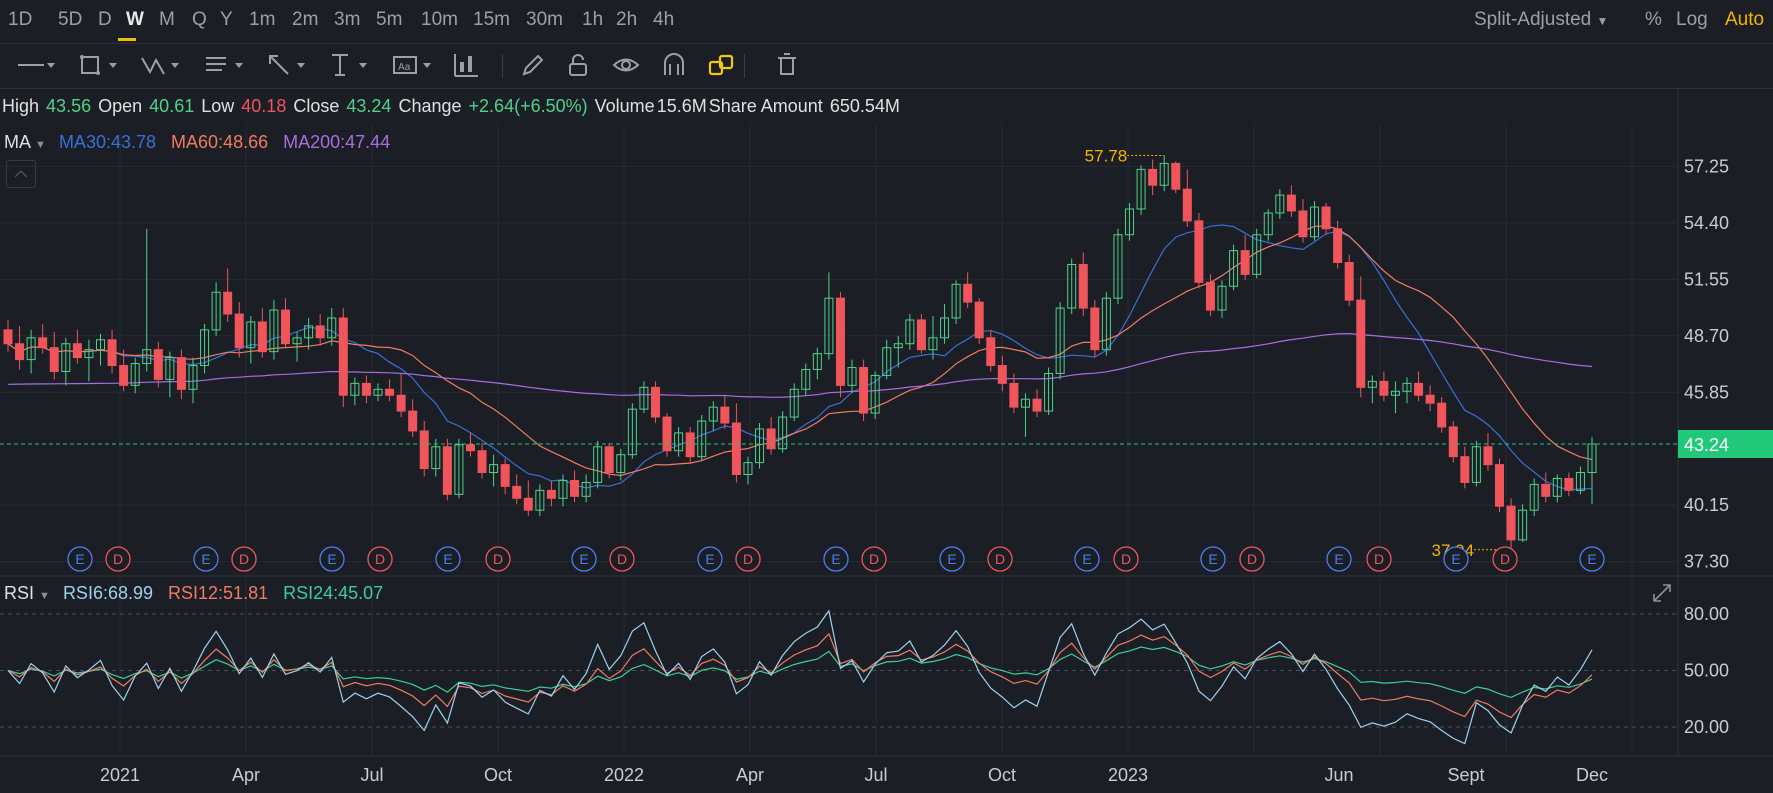 The width and height of the screenshot is (1773, 793). Describe the element at coordinates (788, 65) in the screenshot. I see `trash-button` at that location.